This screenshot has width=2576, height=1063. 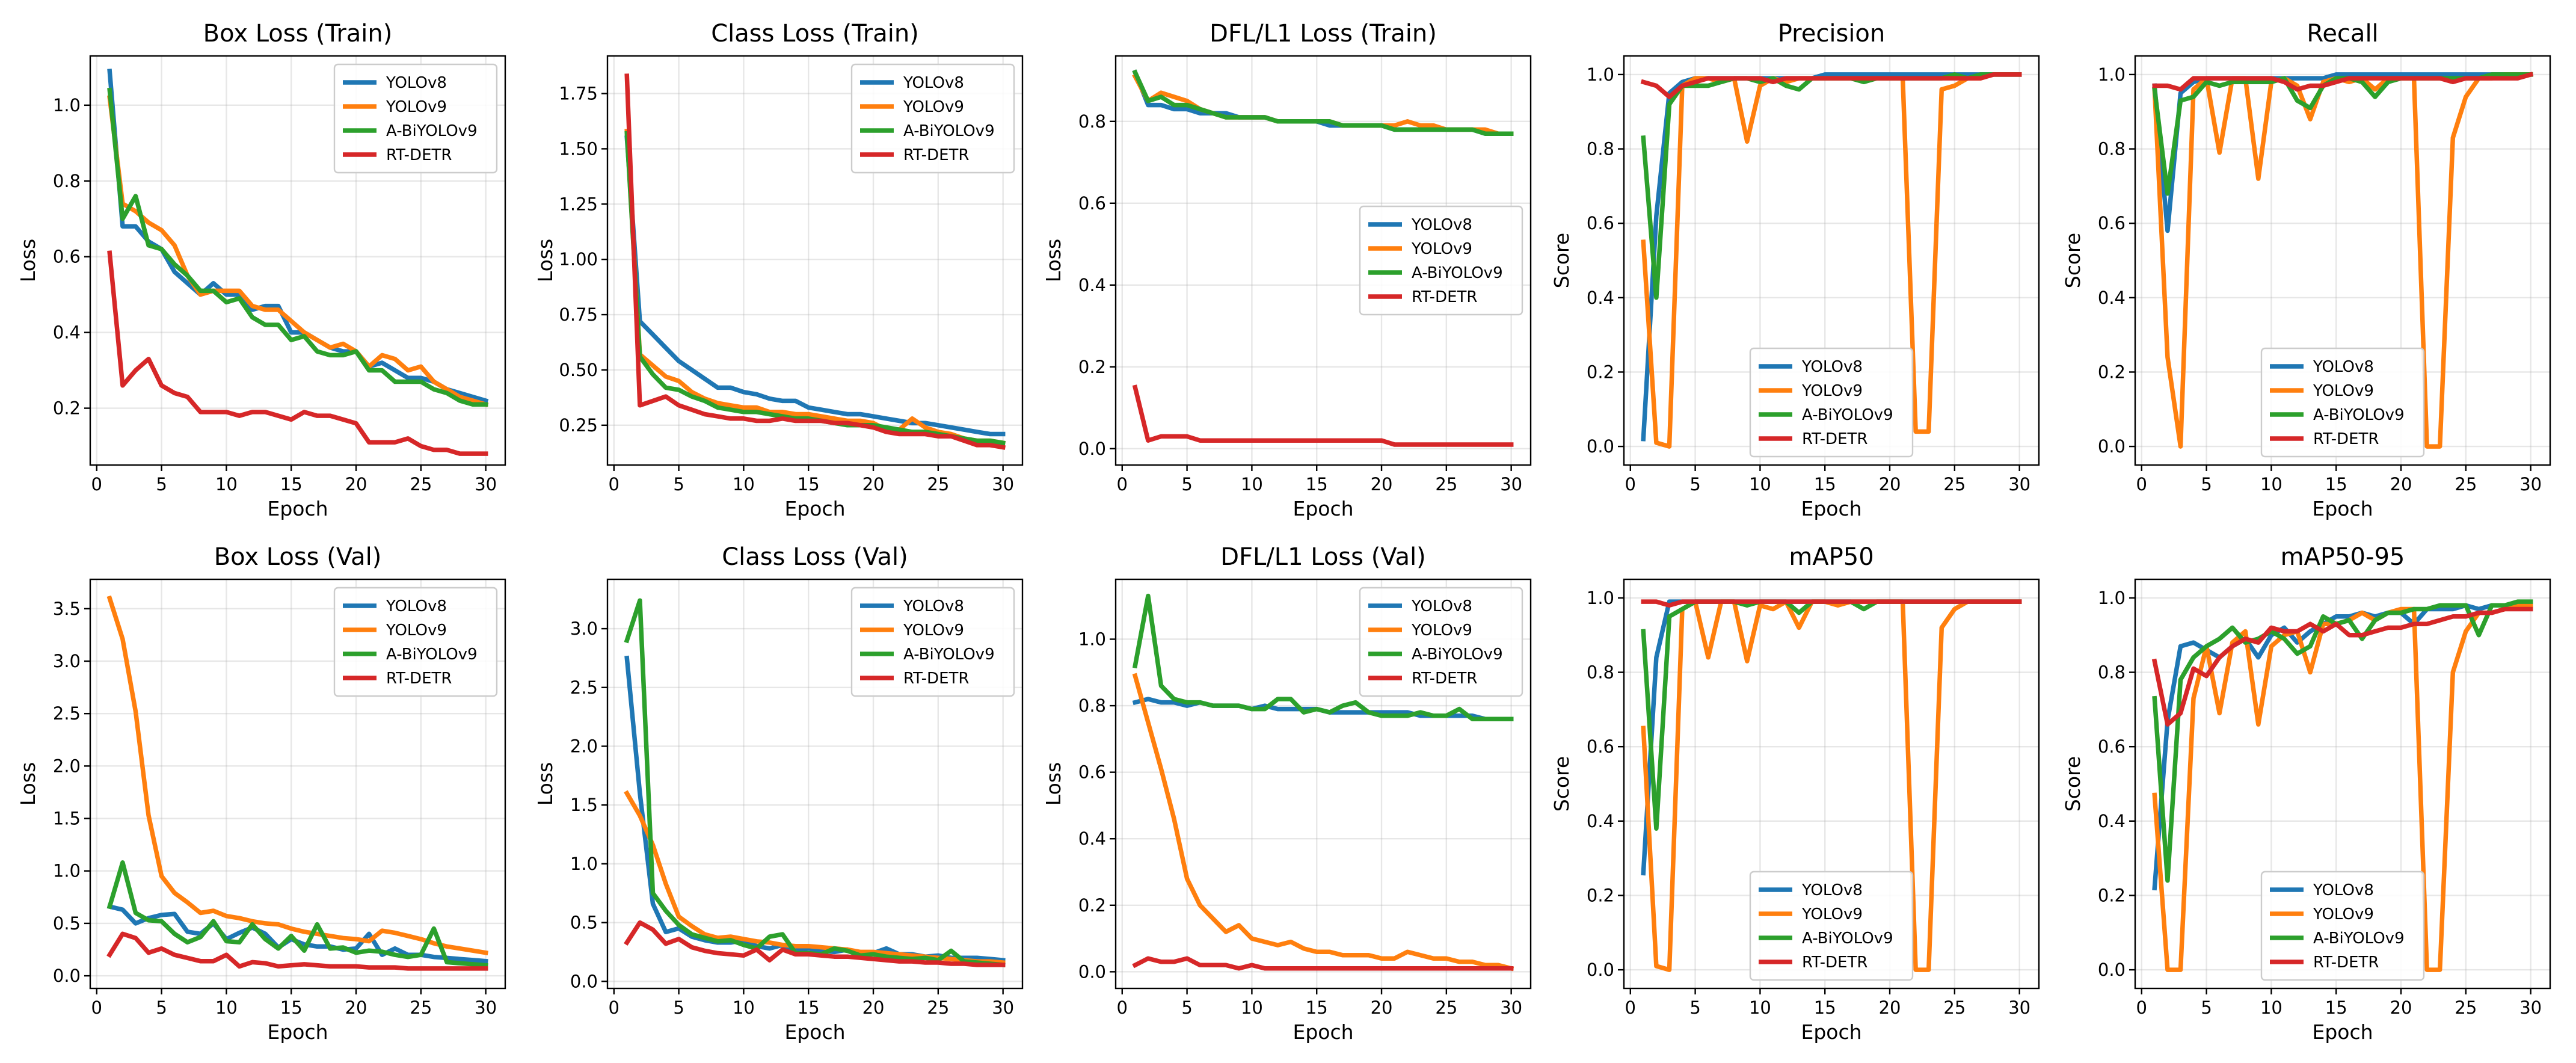 What do you see at coordinates (2112, 821) in the screenshot?
I see `y-tick-label: 0.4` at bounding box center [2112, 821].